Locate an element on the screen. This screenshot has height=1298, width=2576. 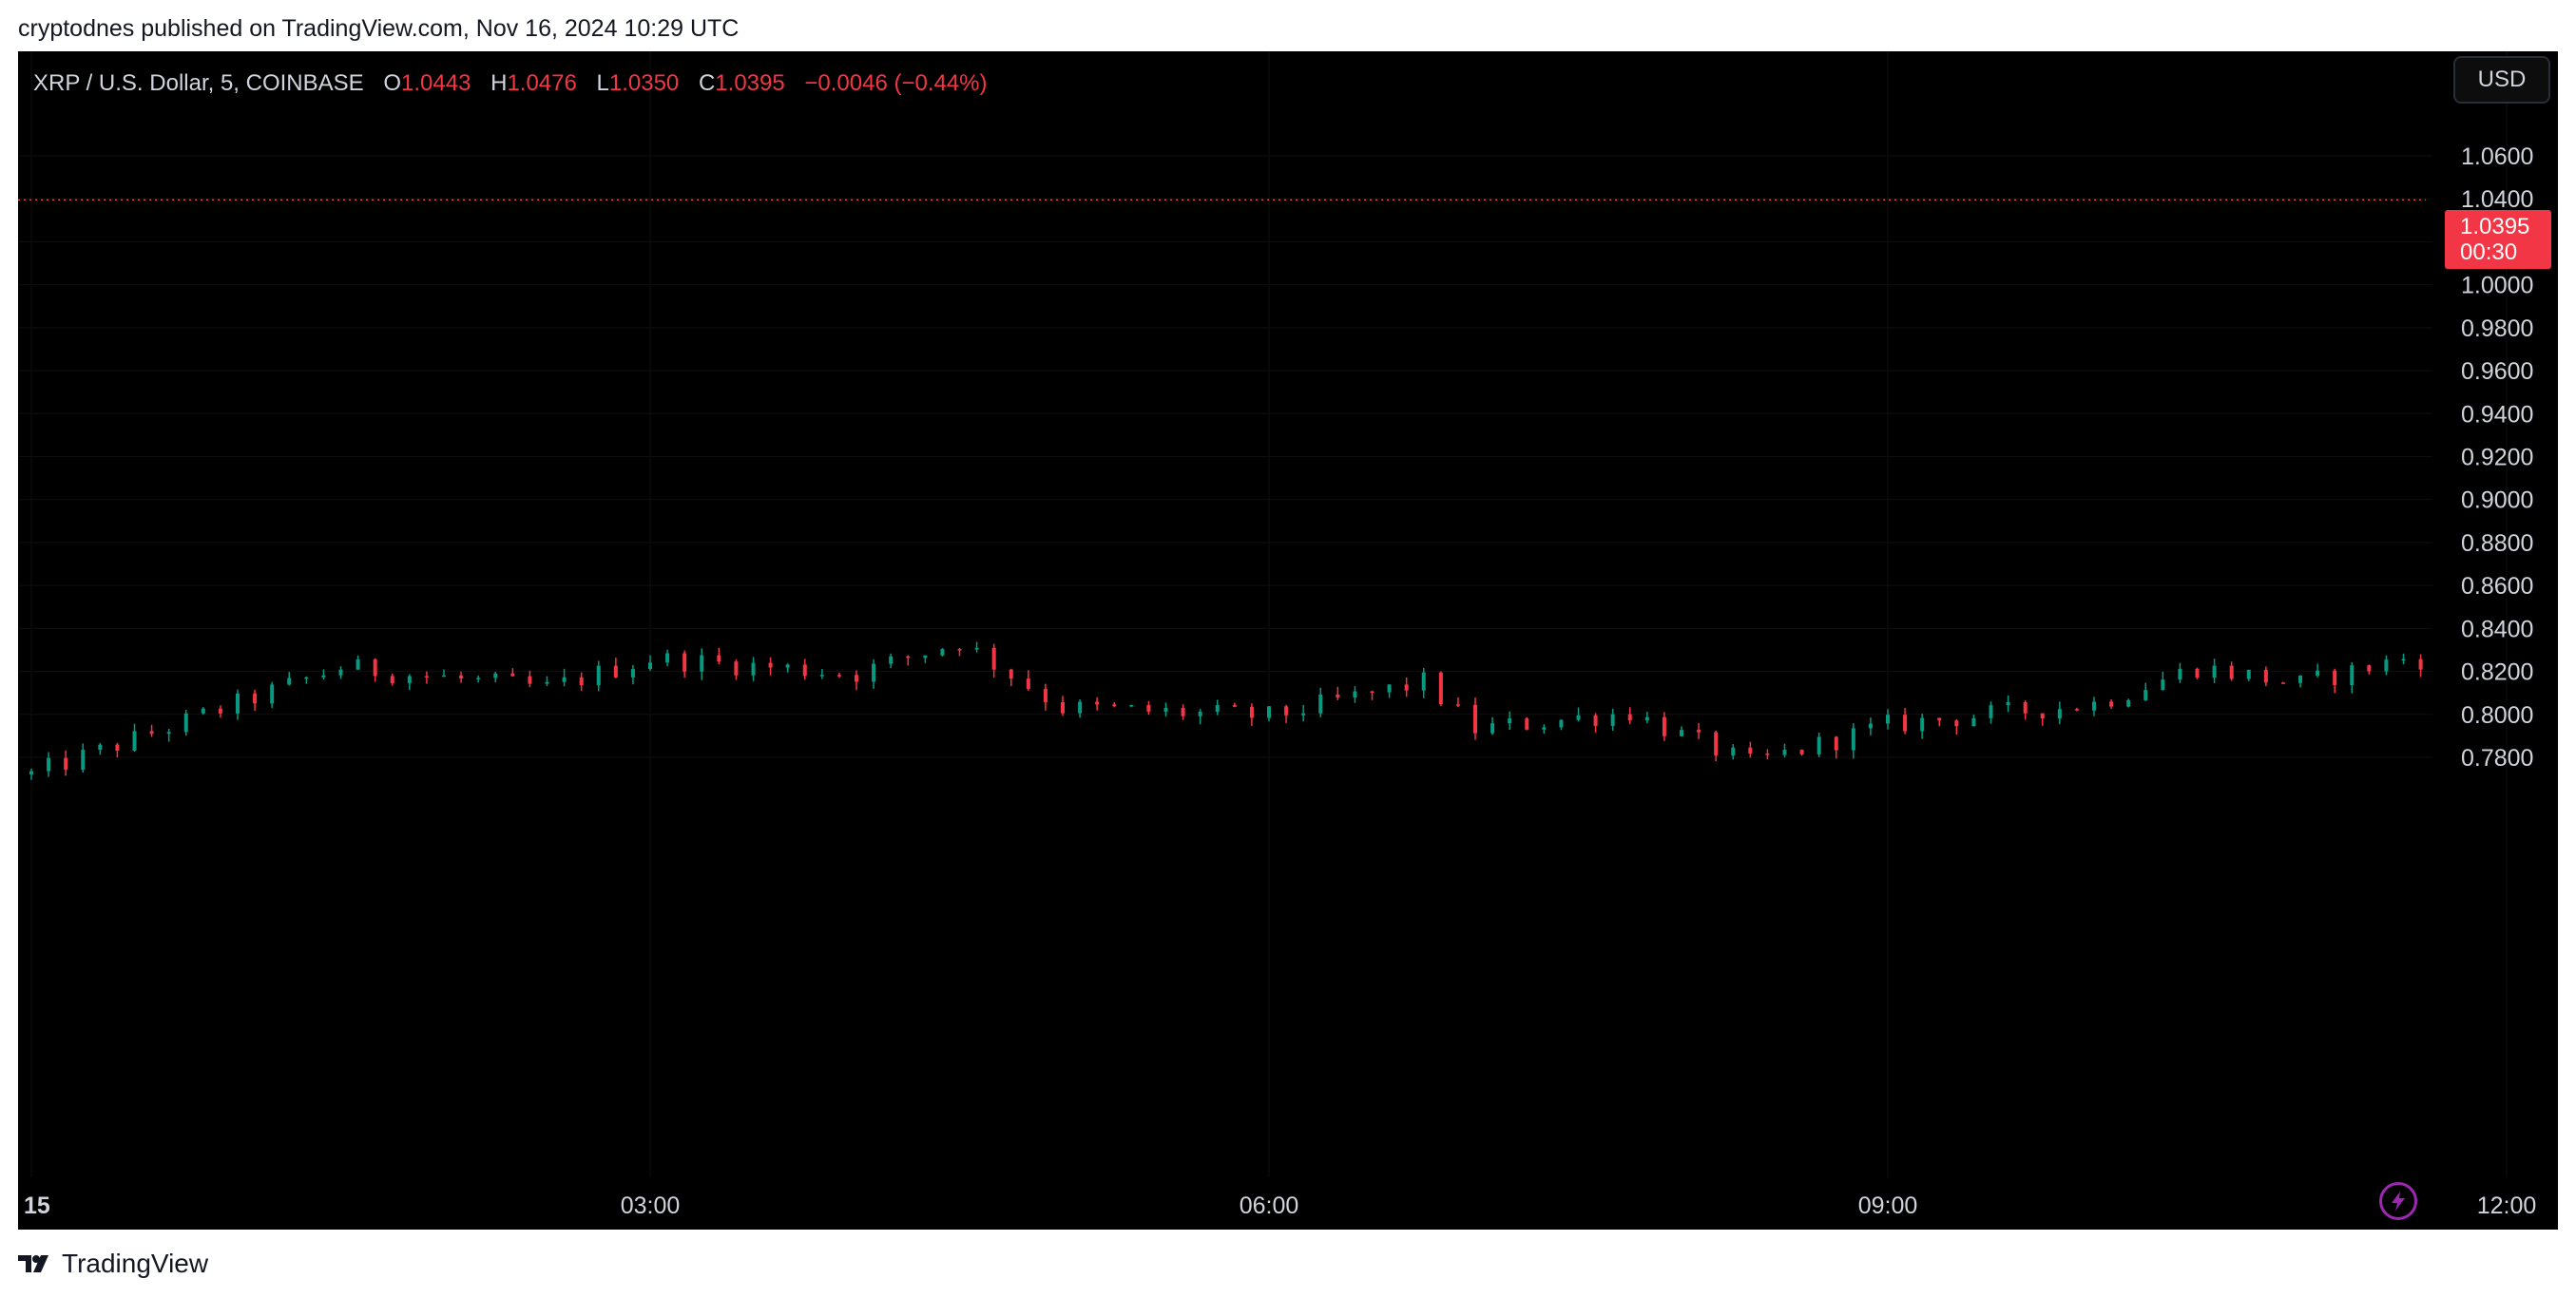
tradingview-wordmark: TradingView is located at coordinates (135, 1263).